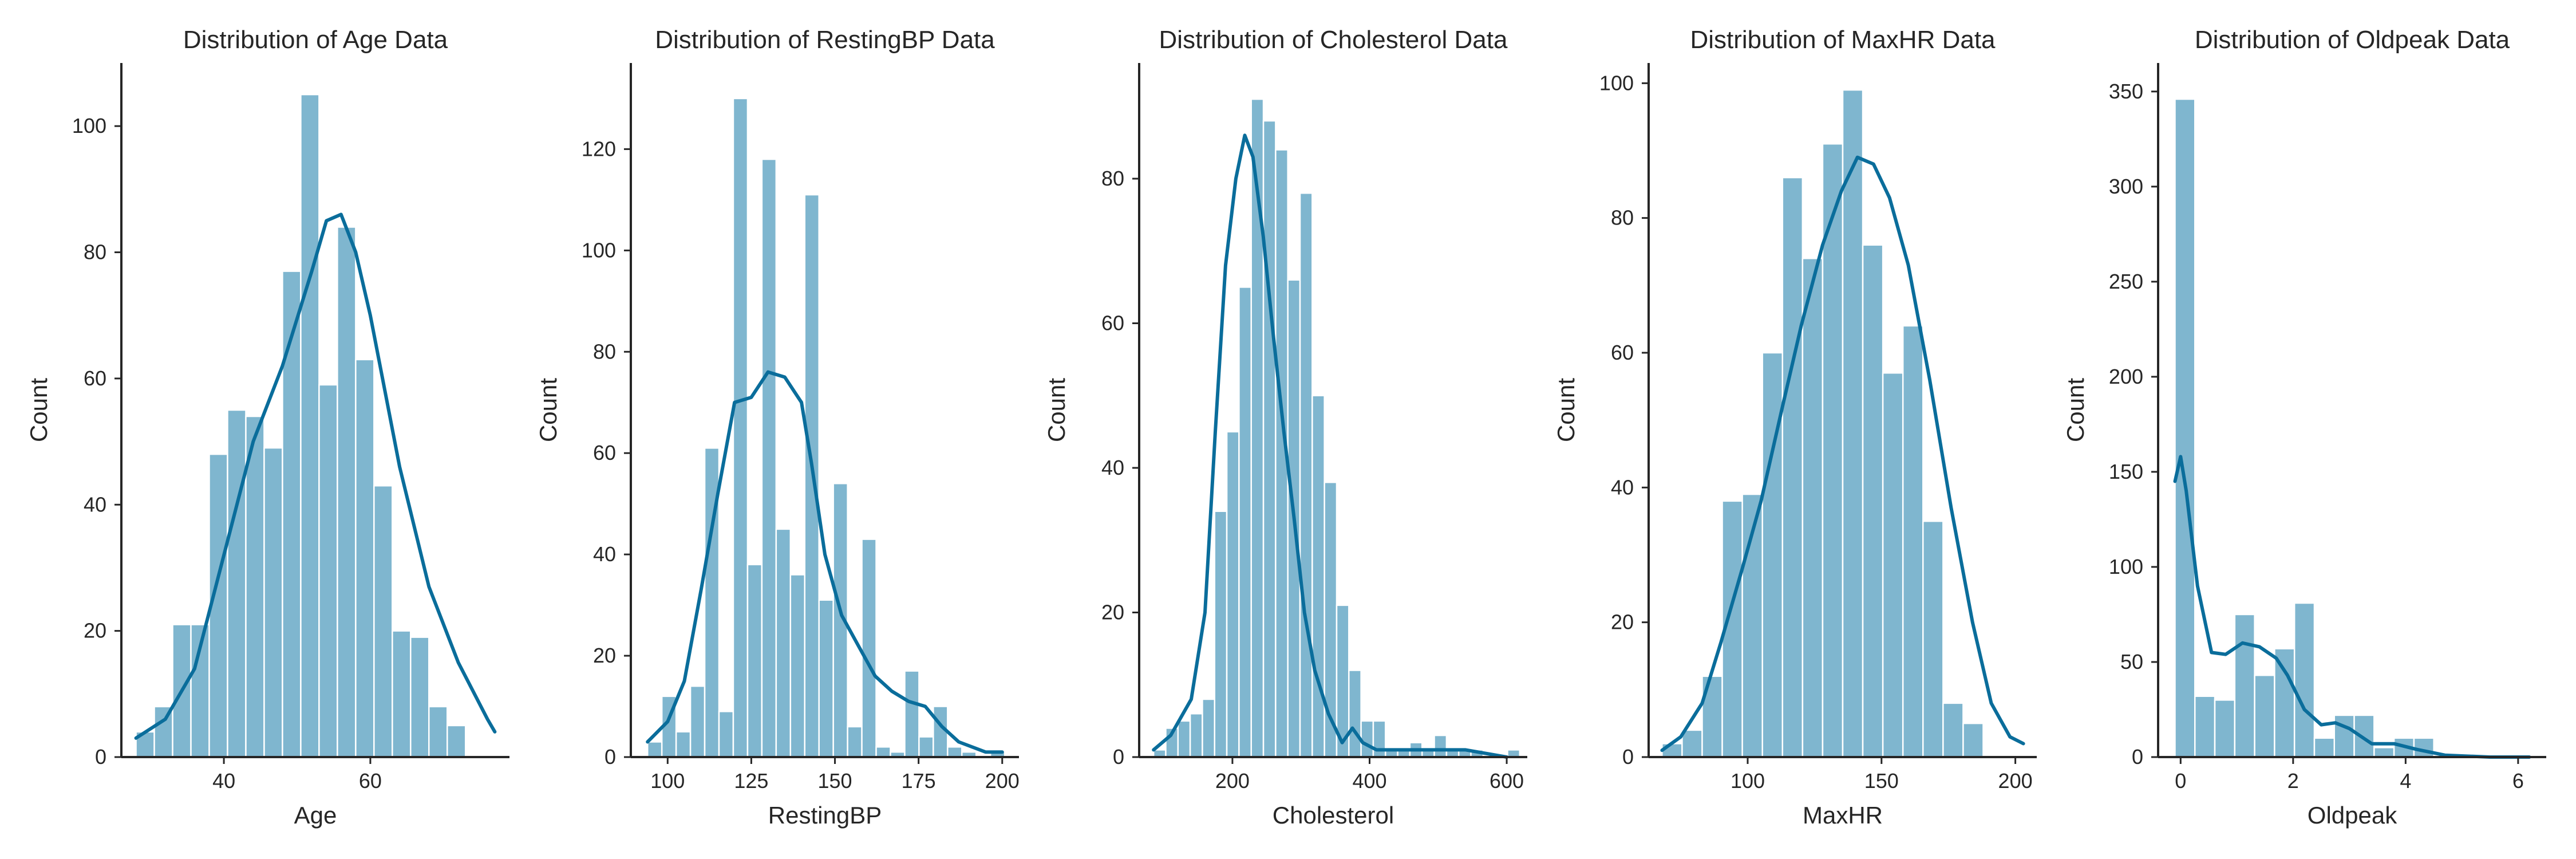 This screenshot has width=2576, height=859. What do you see at coordinates (2293, 781) in the screenshot?
I see `x-tick-label: 2` at bounding box center [2293, 781].